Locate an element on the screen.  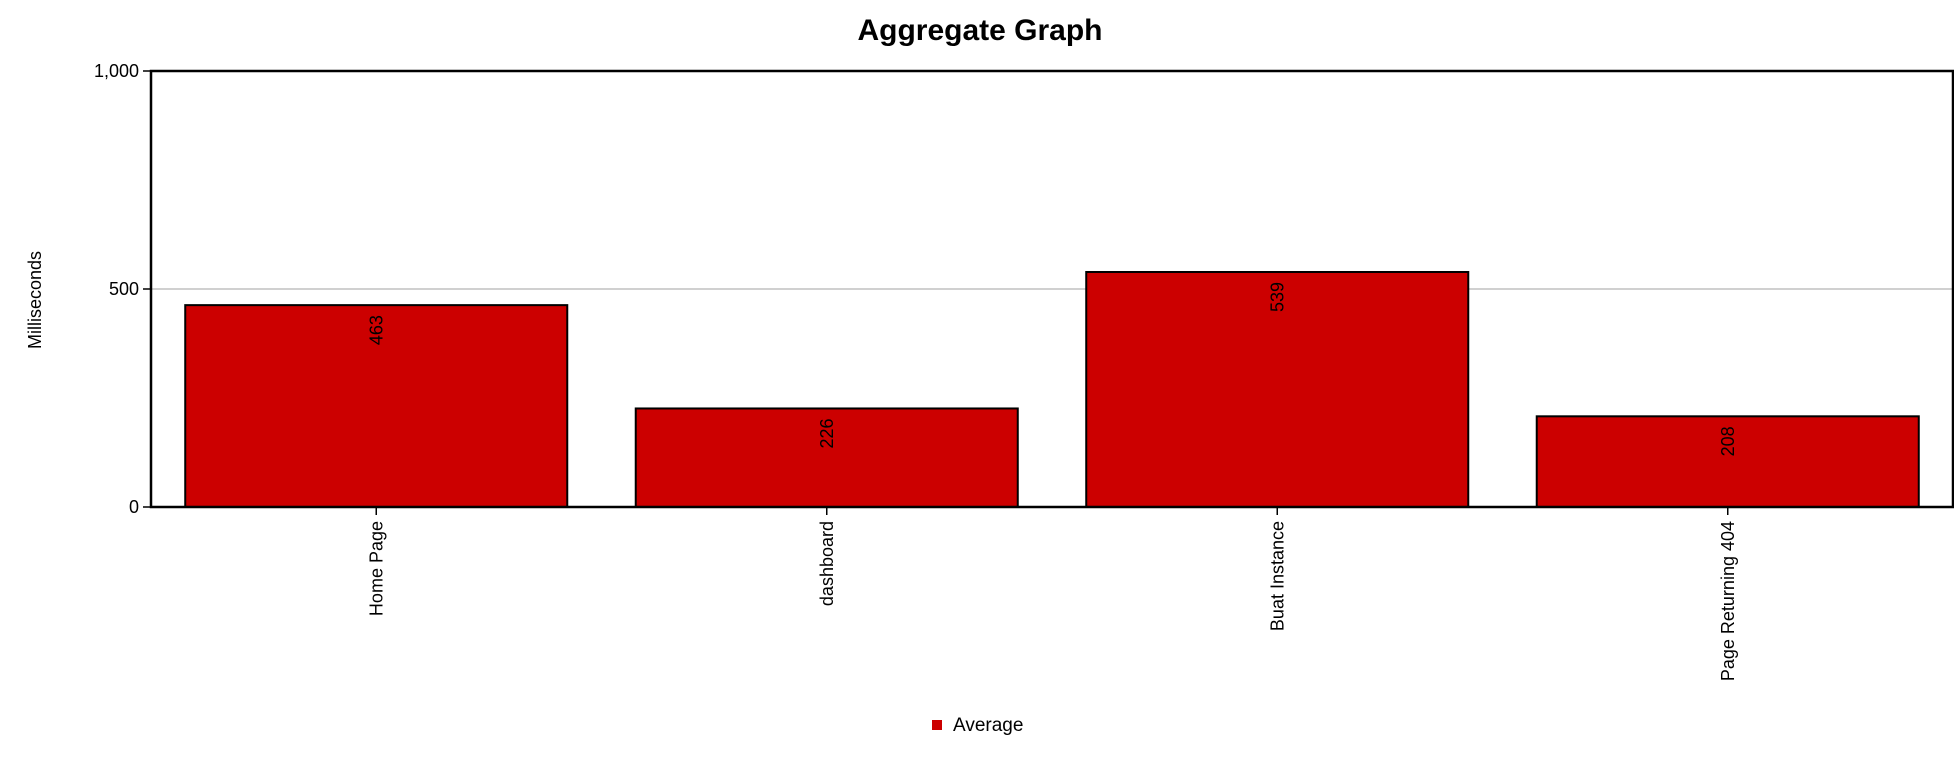
bar-value-label: 463 is located at coordinates (376, 330).